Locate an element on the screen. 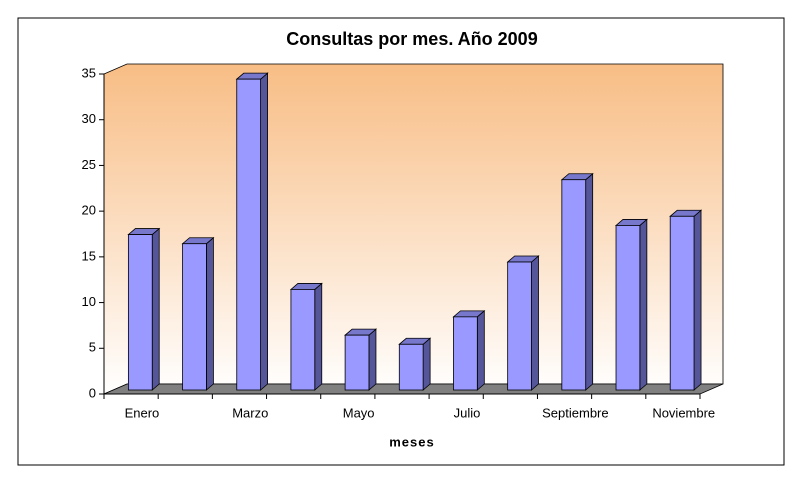 The width and height of the screenshot is (803, 484). y-tick-label: 15 is located at coordinates (89, 255).